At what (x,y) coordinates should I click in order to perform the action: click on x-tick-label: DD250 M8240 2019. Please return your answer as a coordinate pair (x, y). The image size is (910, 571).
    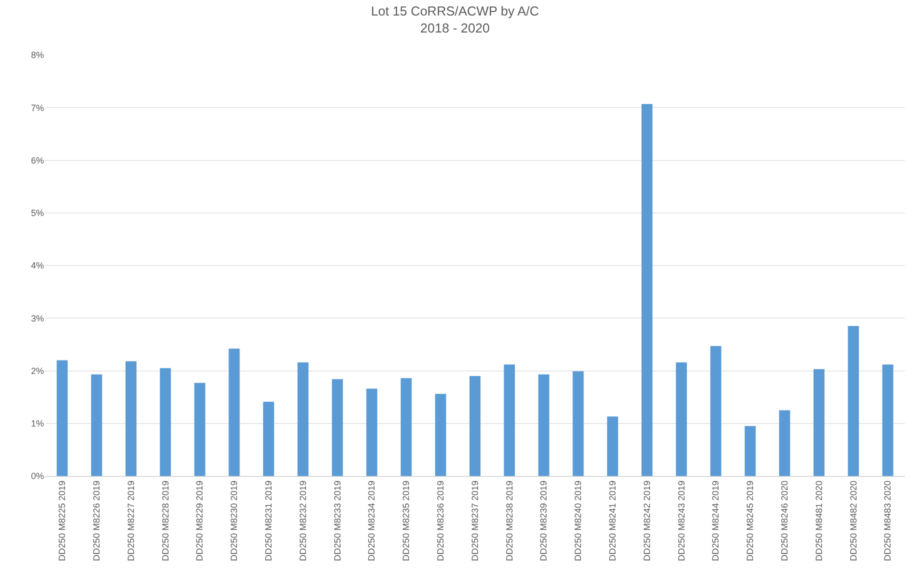
    Looking at the image, I should click on (578, 521).